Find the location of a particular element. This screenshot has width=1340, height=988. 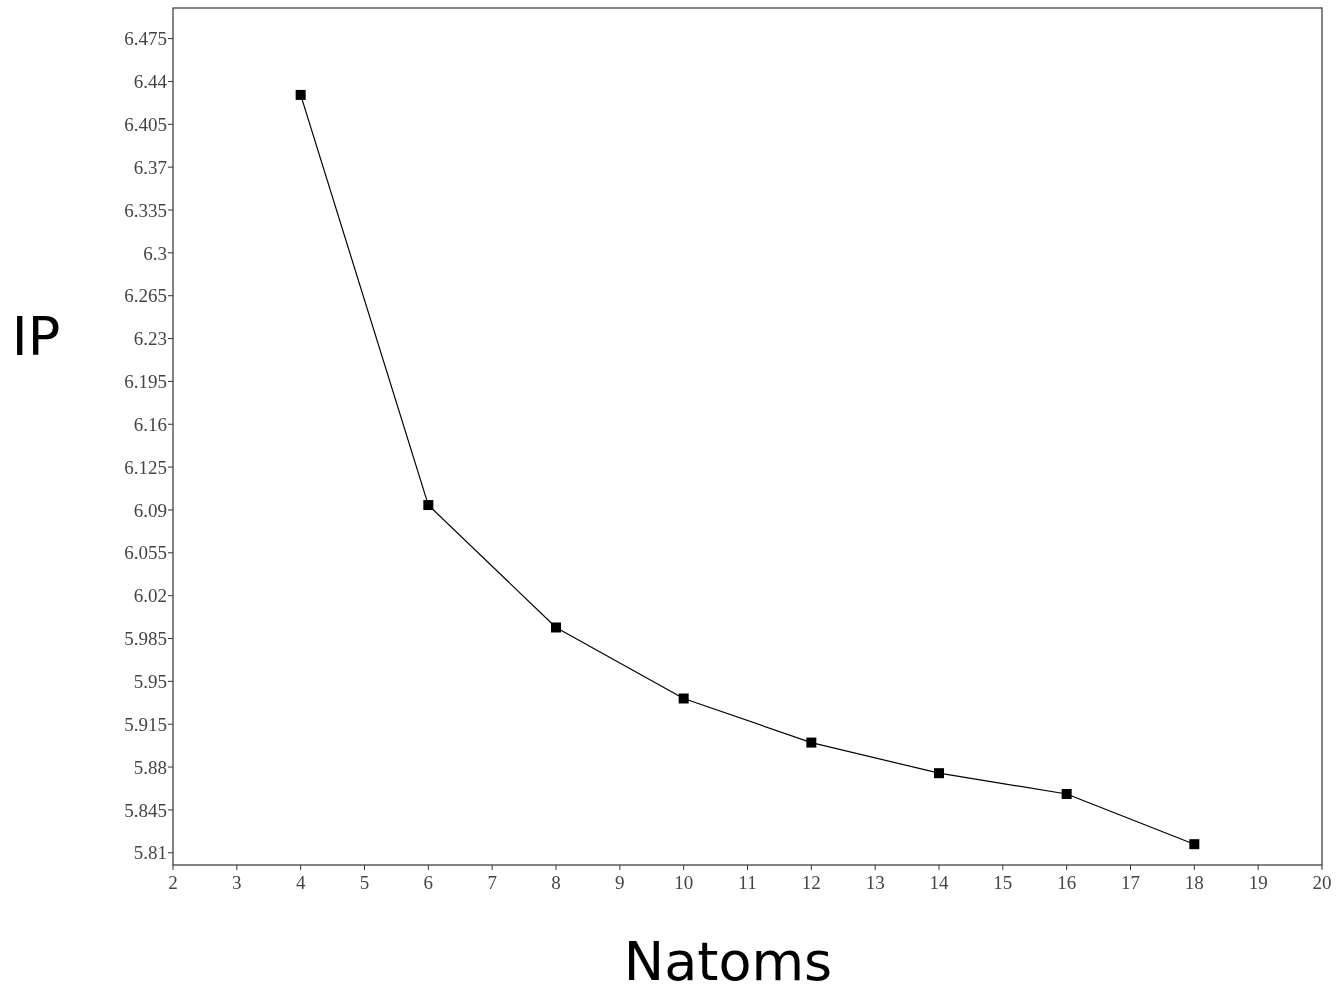

x-tick-label: 2 is located at coordinates (173, 882).